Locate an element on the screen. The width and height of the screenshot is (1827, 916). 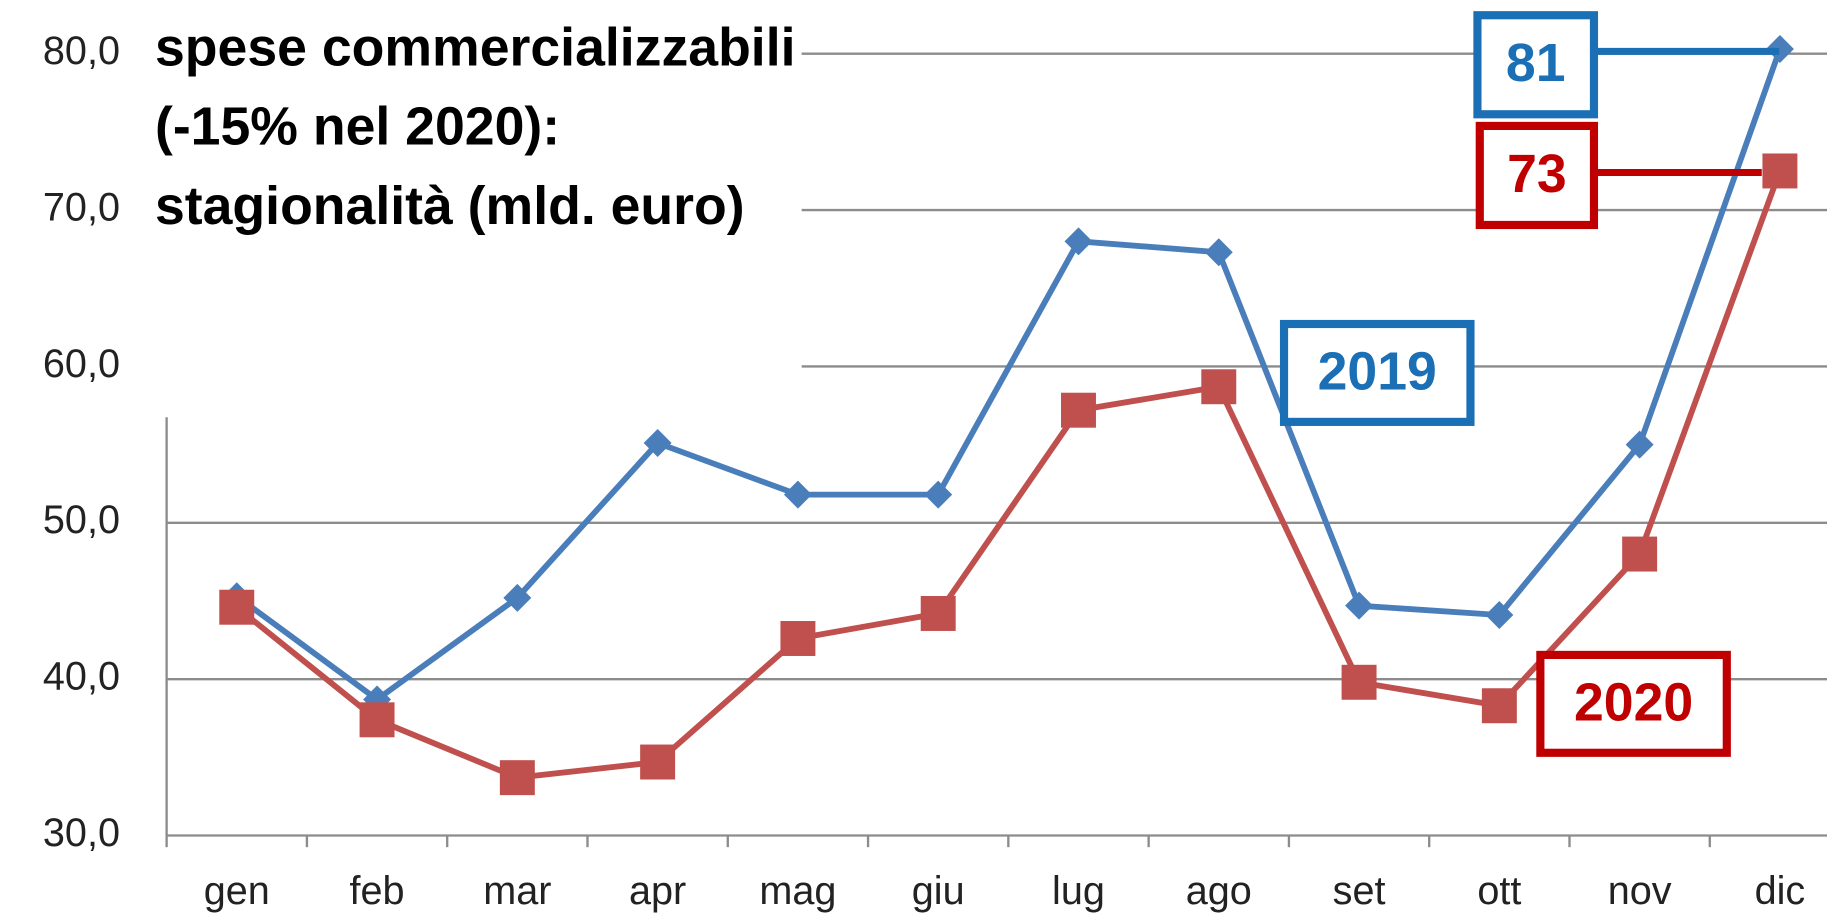
annotation: 2020 is located at coordinates (1633, 702).